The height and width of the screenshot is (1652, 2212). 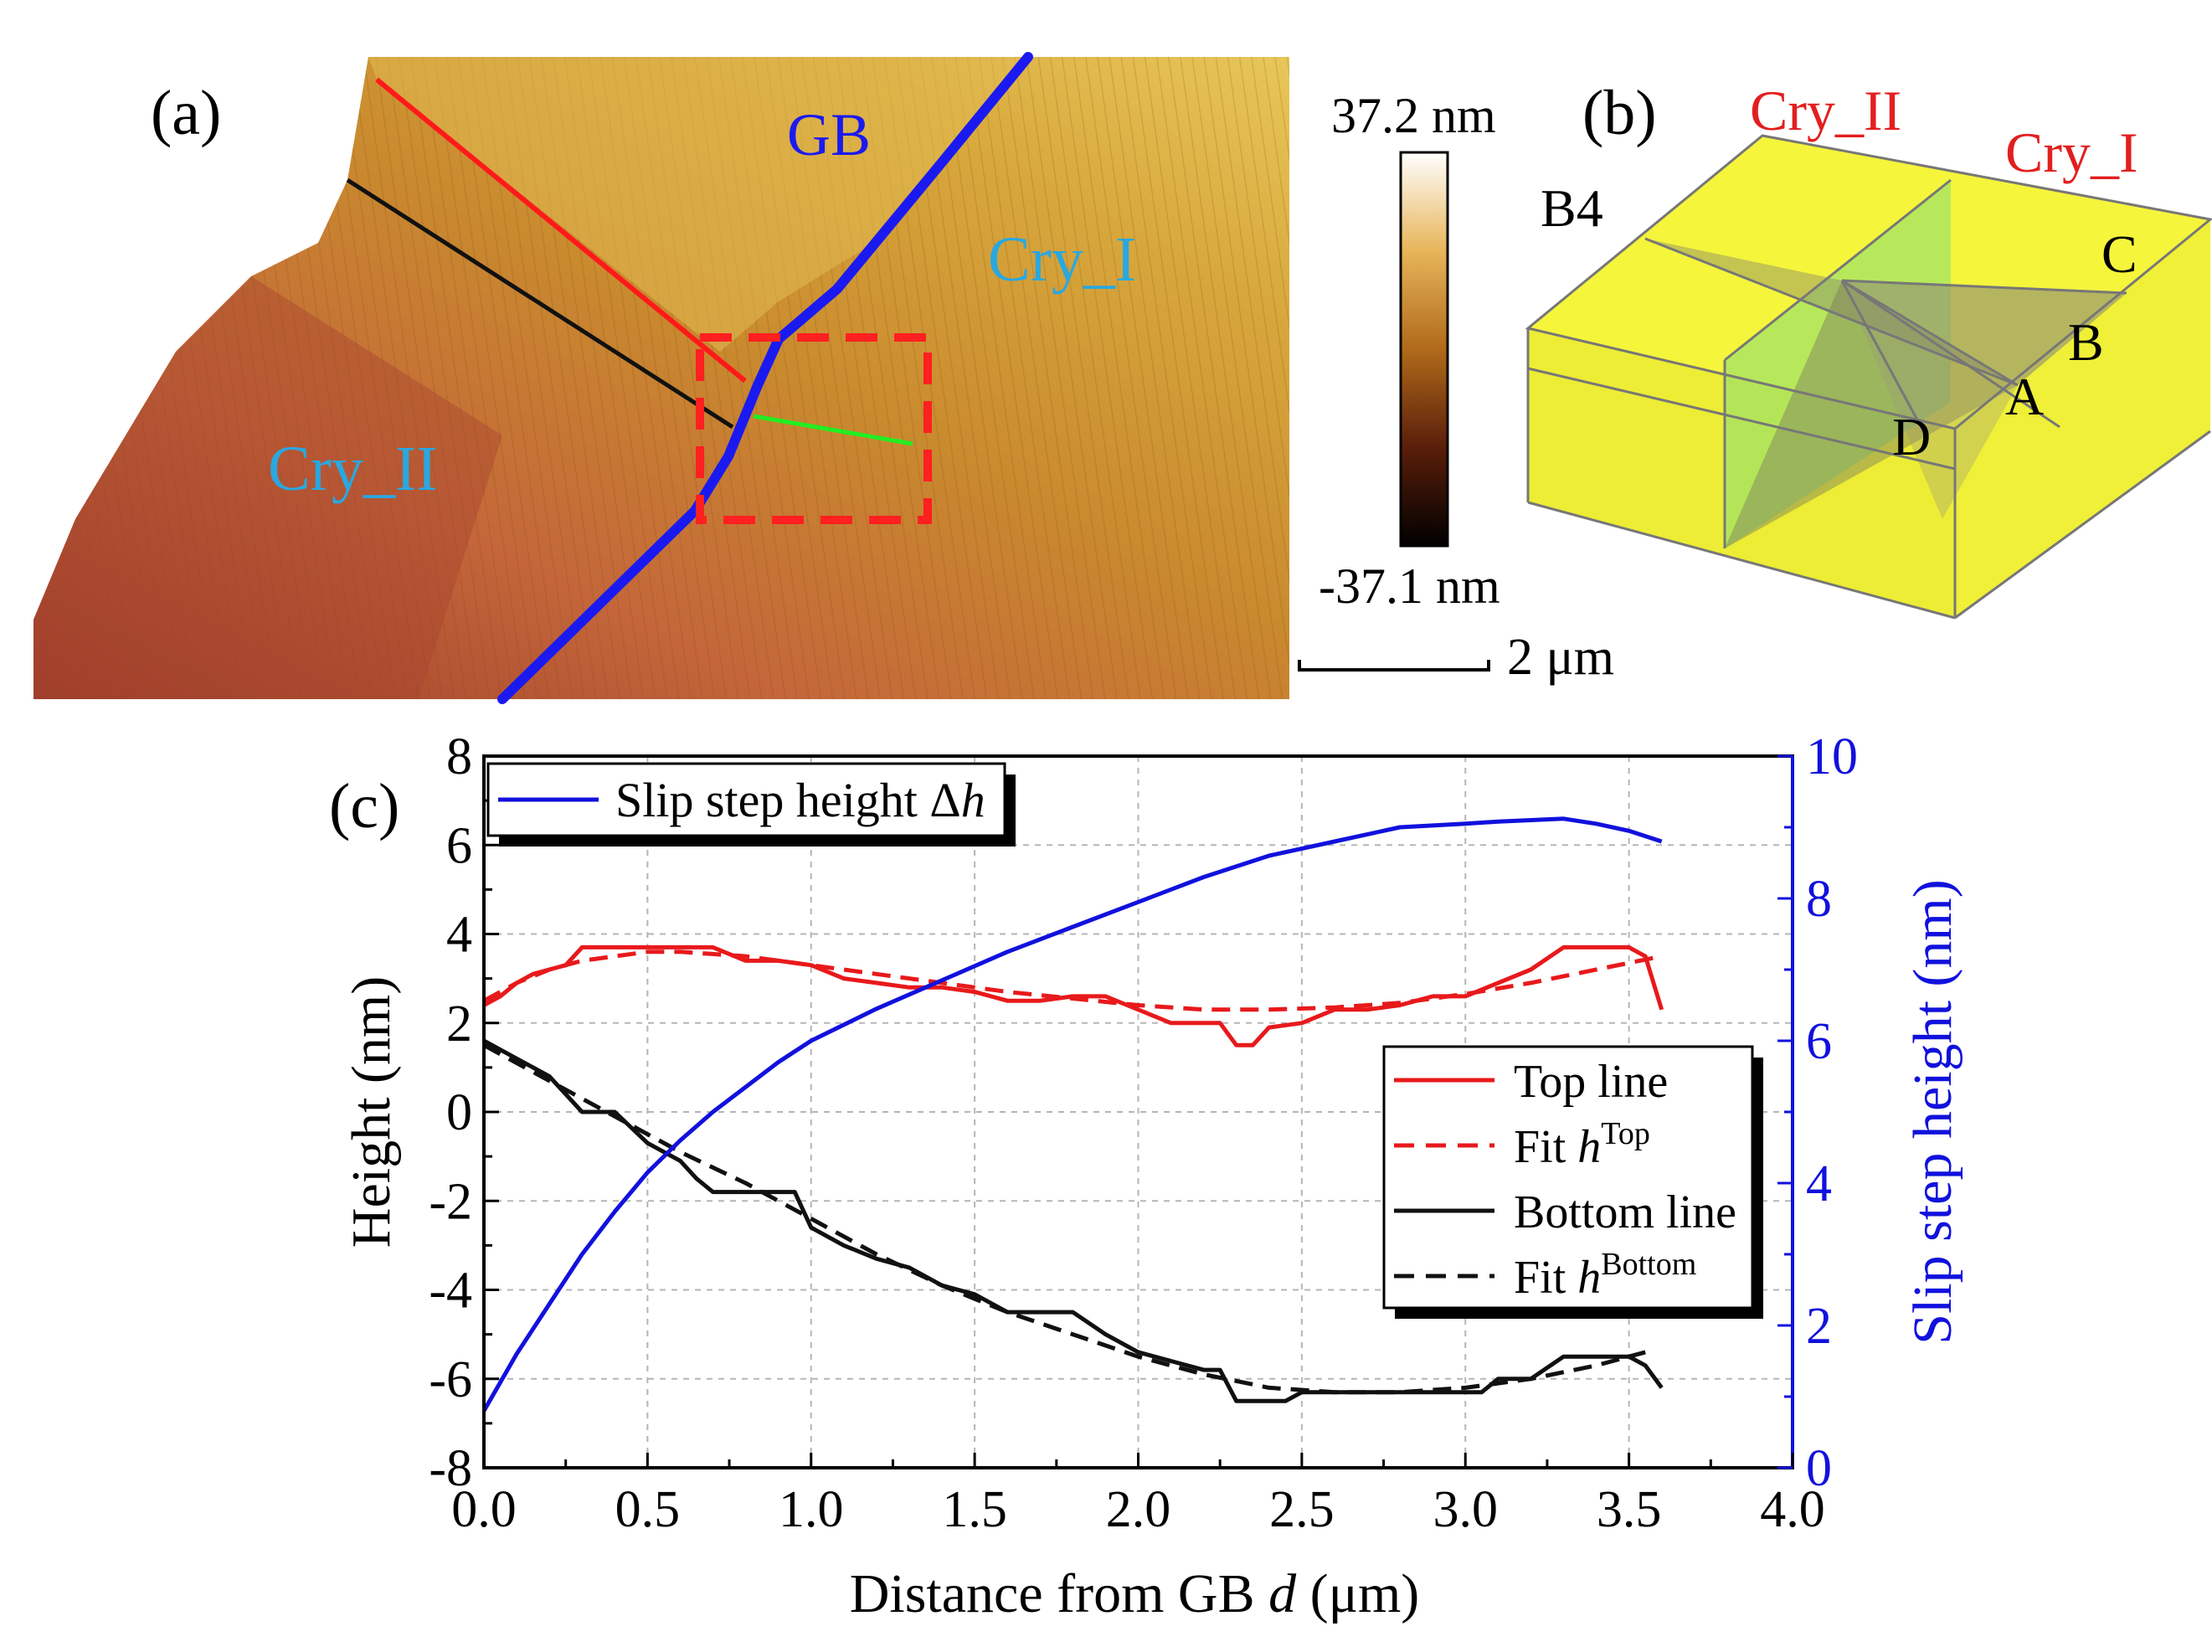 I want to click on y-tick-label: -2, so click(x=450, y=1201).